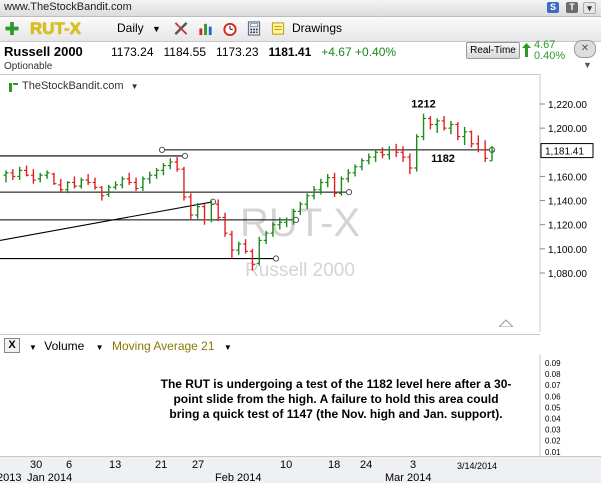 The height and width of the screenshot is (484, 601). Describe the element at coordinates (567, 129) in the screenshot. I see `y-tick-label: 1,200.00` at that location.